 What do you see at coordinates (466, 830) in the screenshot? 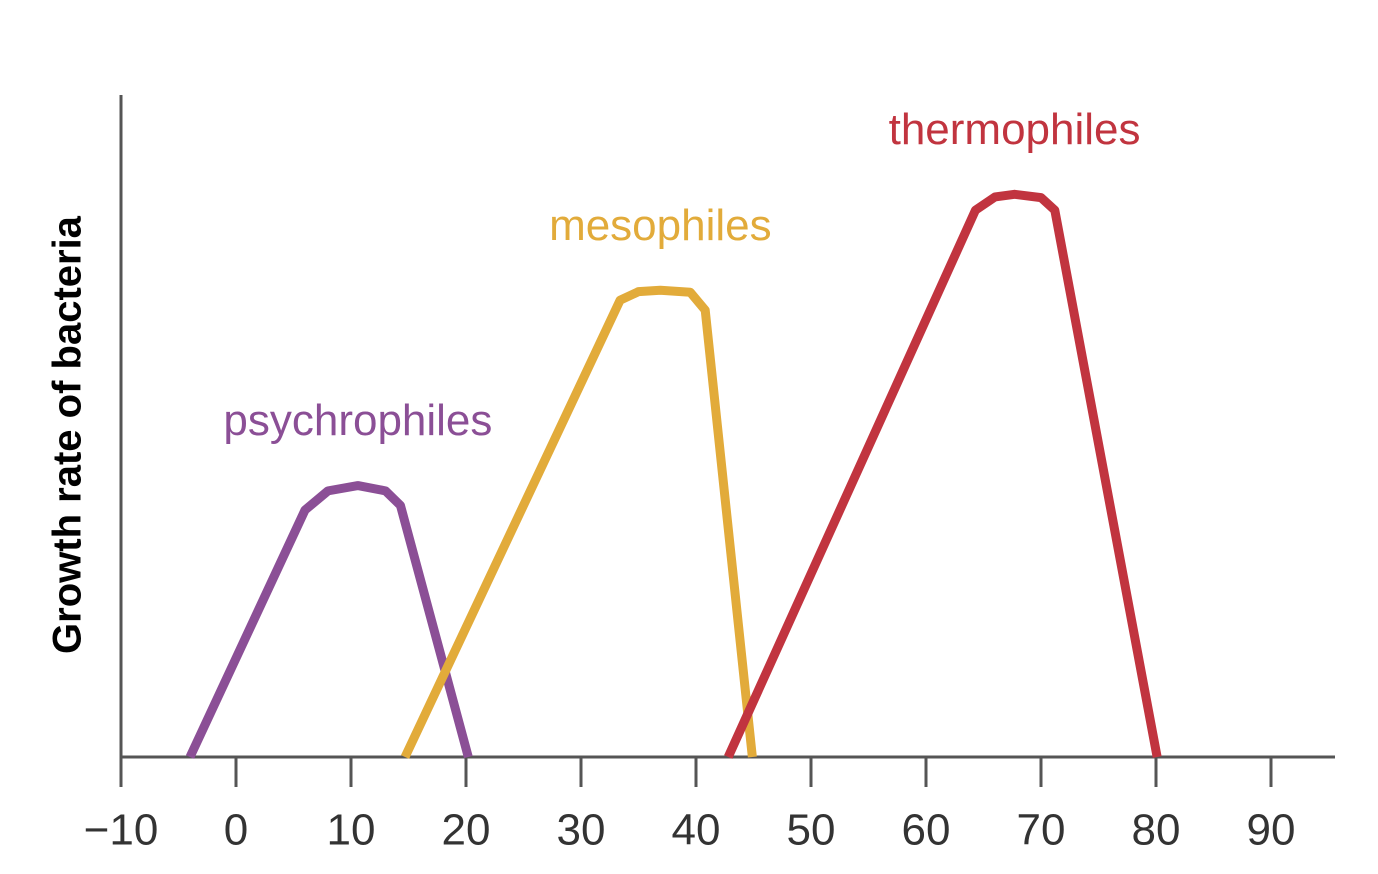
I see `x-tick-label: 20` at bounding box center [466, 830].